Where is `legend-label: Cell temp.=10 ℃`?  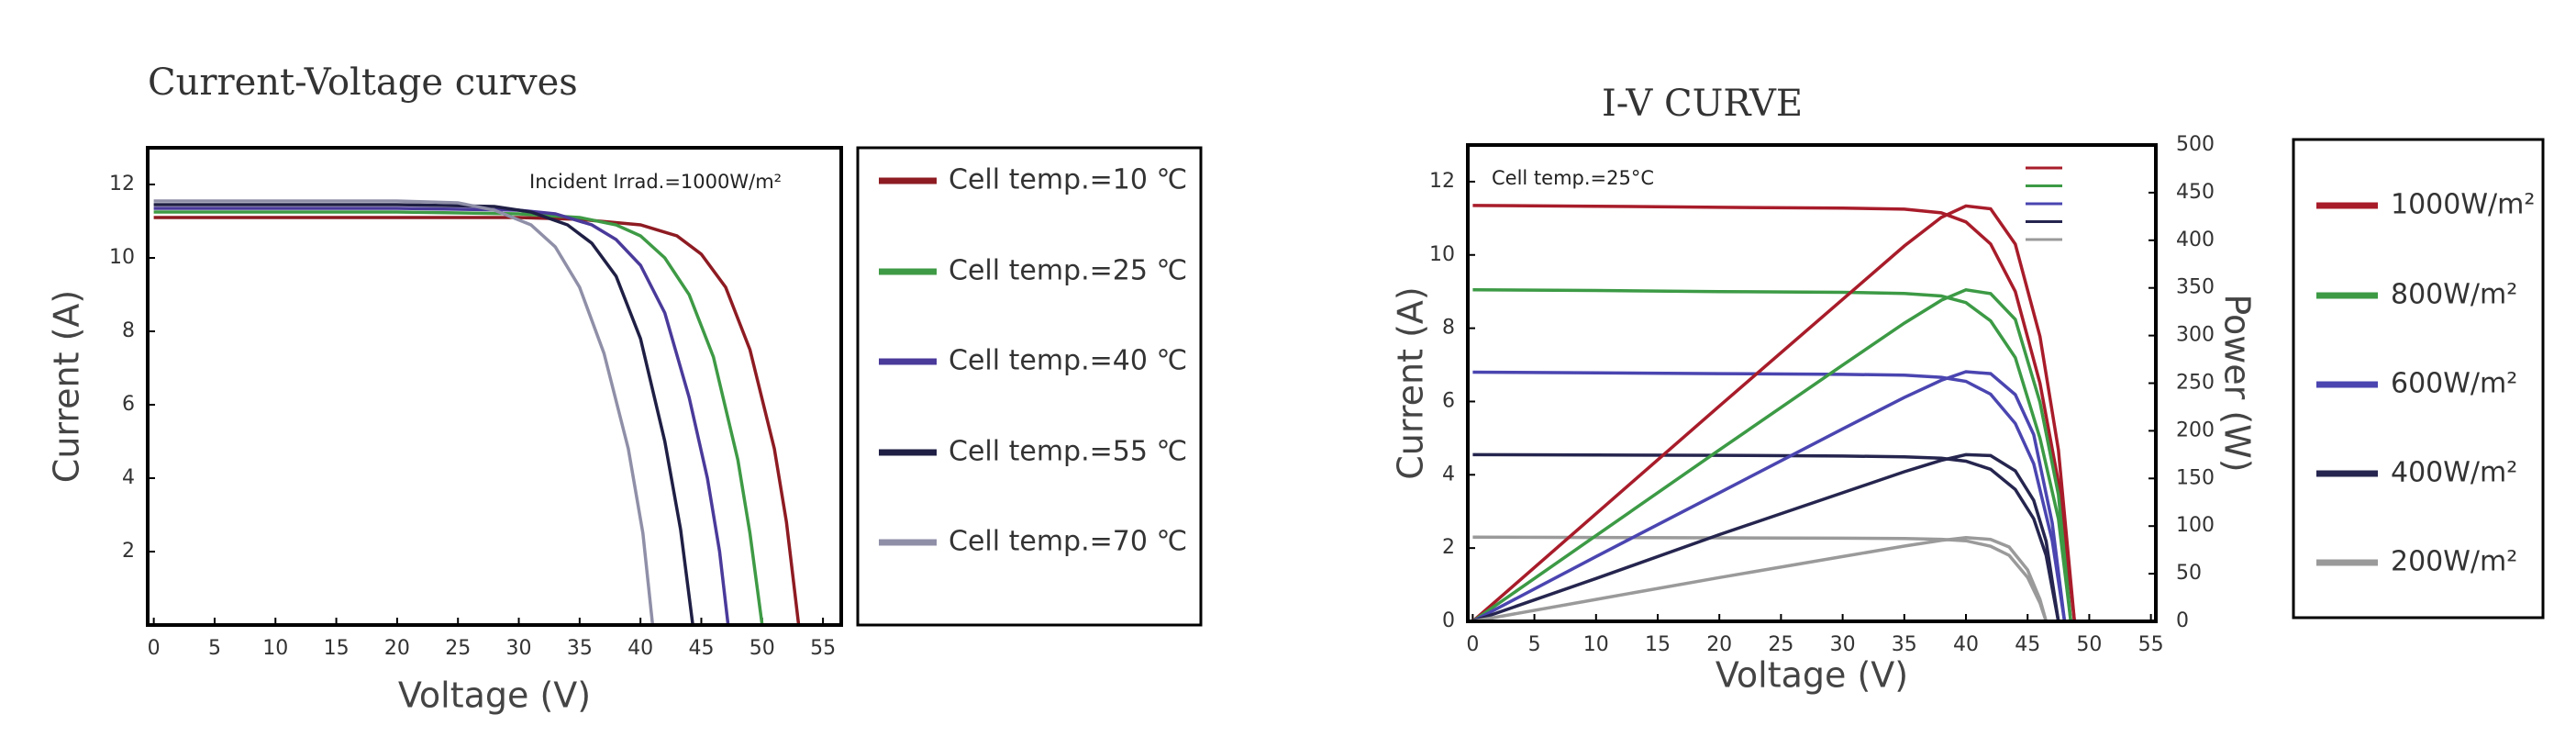
legend-label: Cell temp.=10 ℃ is located at coordinates (1068, 180).